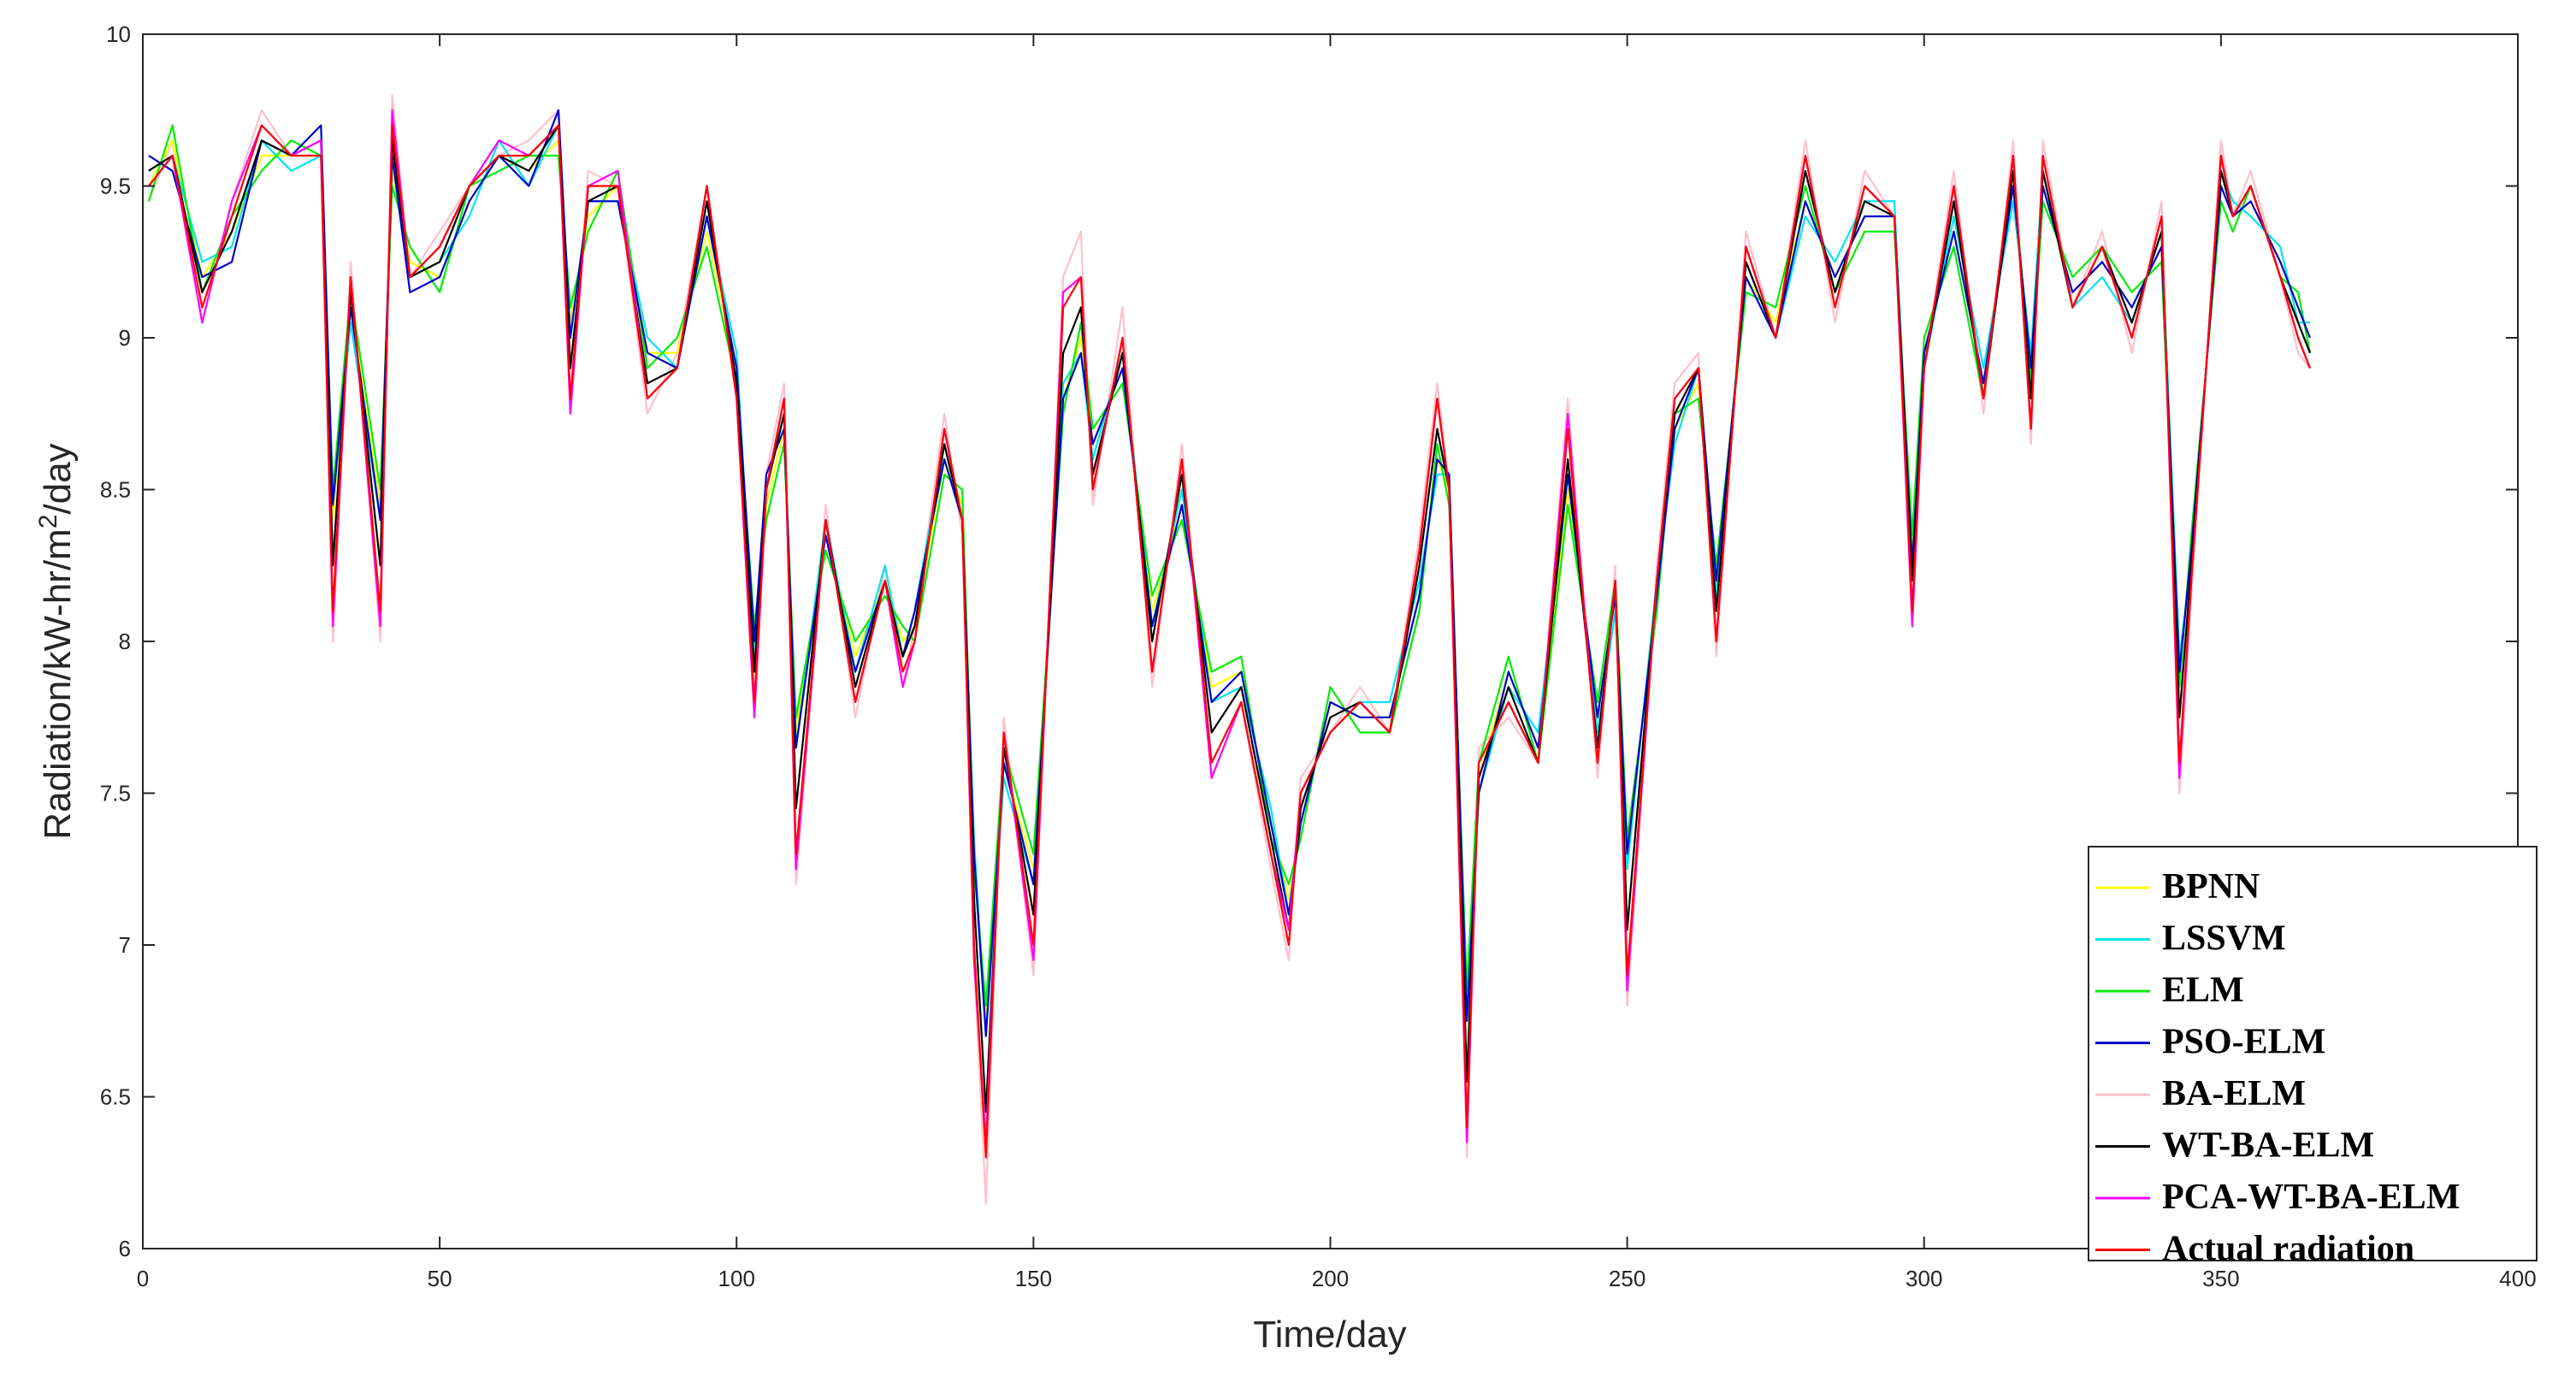 The image size is (2576, 1382). Describe the element at coordinates (115, 793) in the screenshot. I see `y-tick-label: 7.5` at that location.